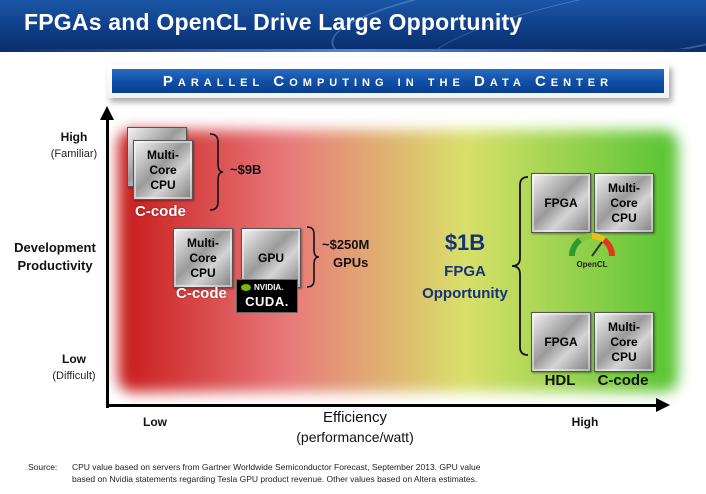  I want to click on cpu-chip: Multi-Core CPU, so click(163, 170).